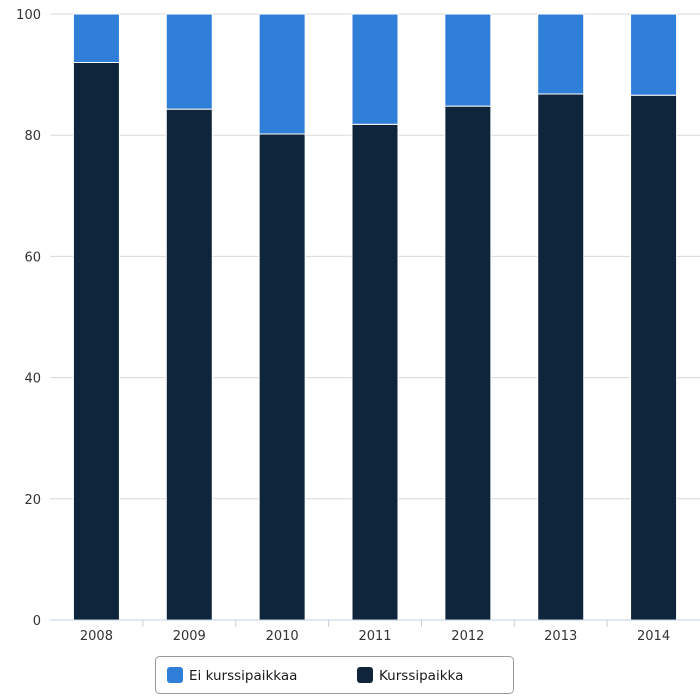 This screenshot has width=700, height=697. I want to click on y-tick-label: 20, so click(32, 500).